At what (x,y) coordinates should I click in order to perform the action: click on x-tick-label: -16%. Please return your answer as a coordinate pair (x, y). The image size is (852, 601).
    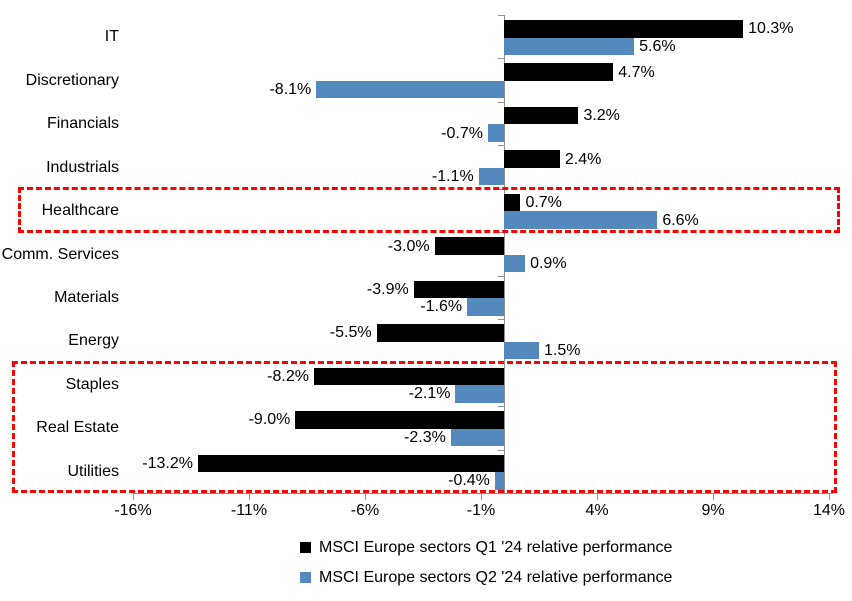
    Looking at the image, I should click on (133, 510).